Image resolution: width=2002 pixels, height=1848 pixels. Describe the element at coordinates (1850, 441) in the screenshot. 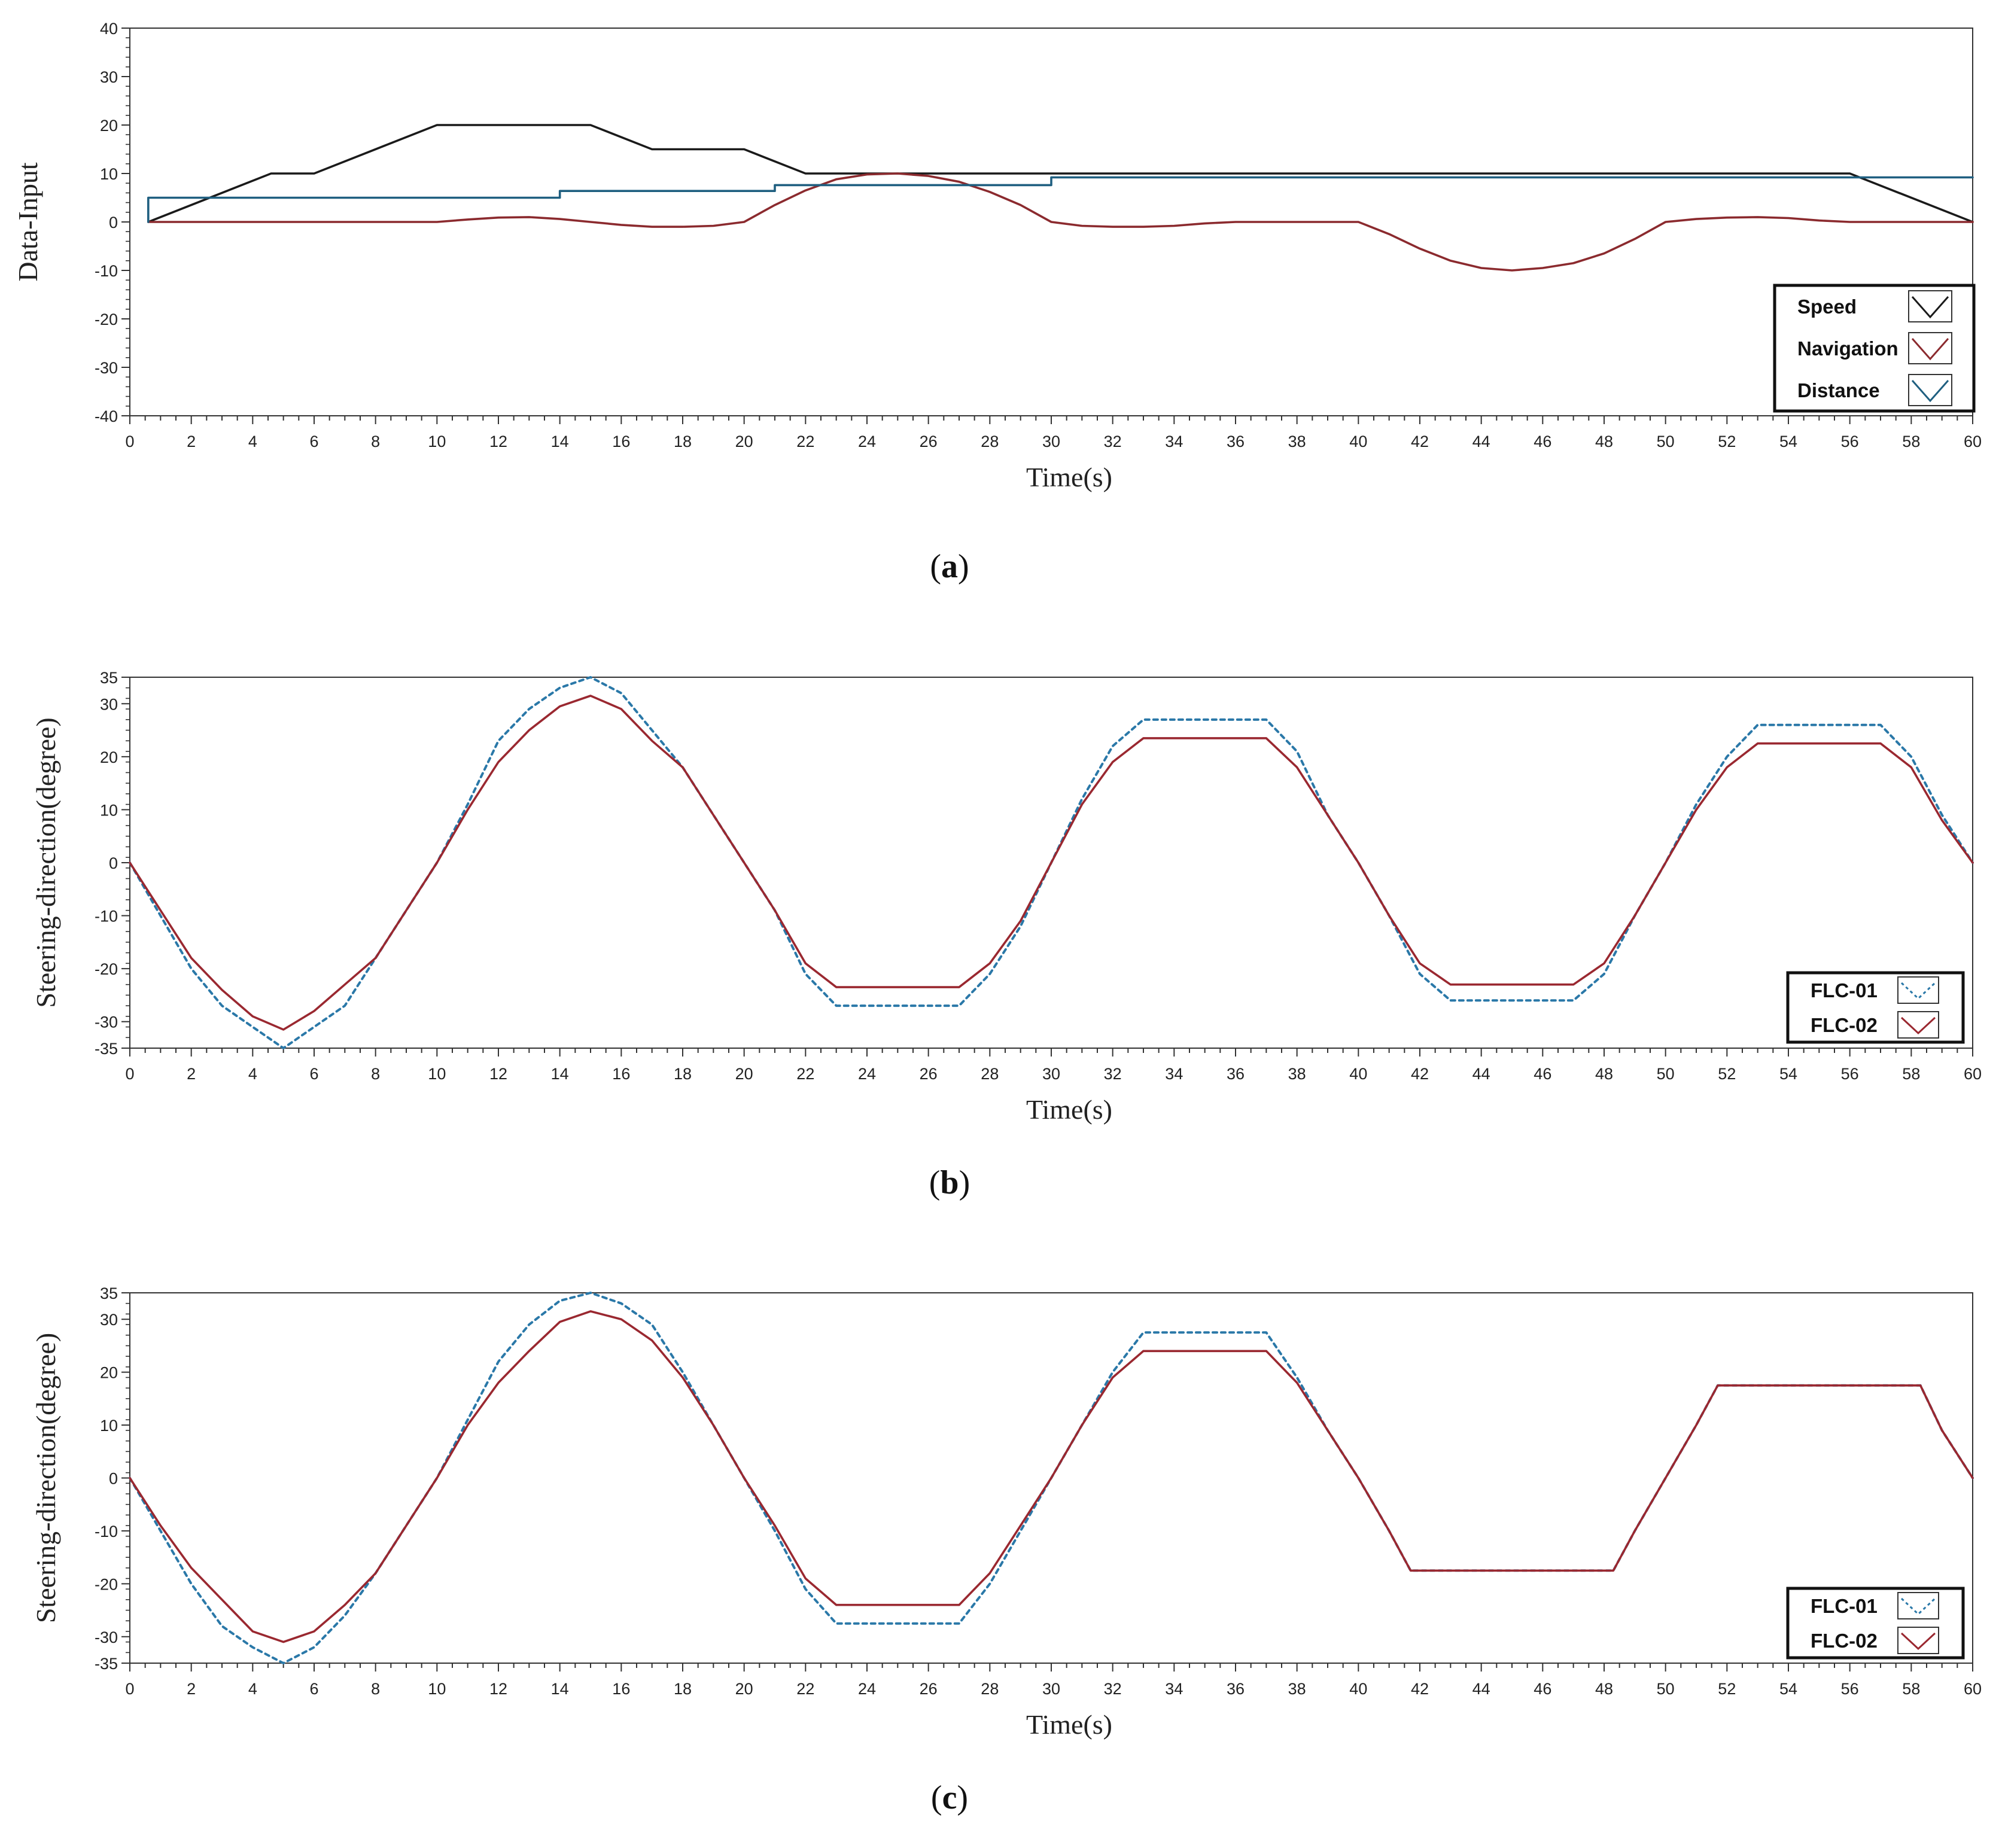

I see `x-tick-label: 56` at that location.